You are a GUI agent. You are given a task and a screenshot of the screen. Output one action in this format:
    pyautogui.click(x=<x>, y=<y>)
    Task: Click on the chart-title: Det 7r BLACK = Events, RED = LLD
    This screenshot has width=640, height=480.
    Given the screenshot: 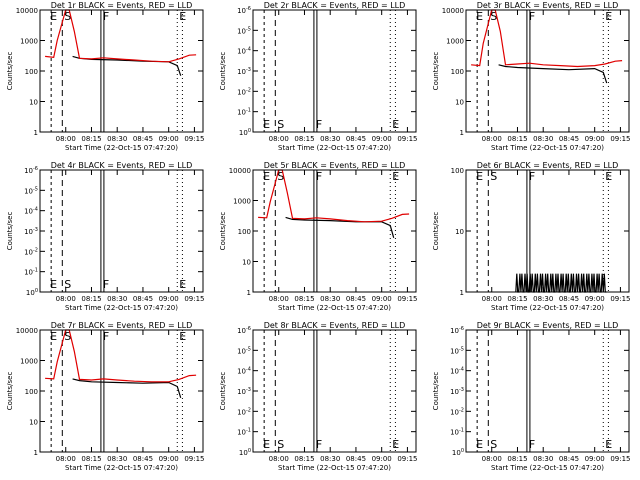 What is the action you would take?
    pyautogui.click(x=122, y=325)
    